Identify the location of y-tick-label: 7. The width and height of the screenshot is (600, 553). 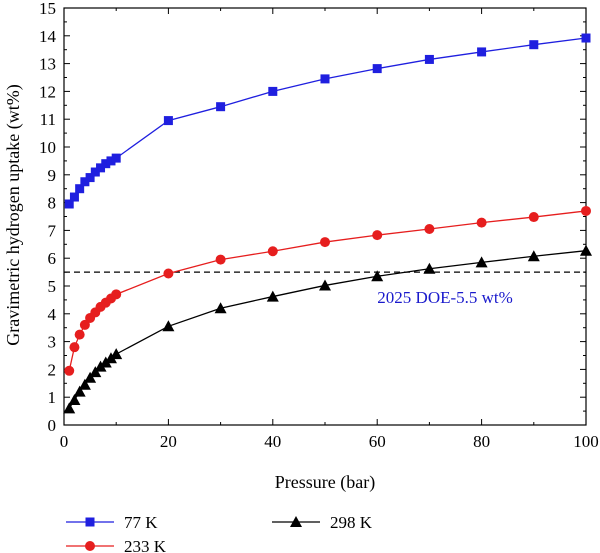
(52, 230).